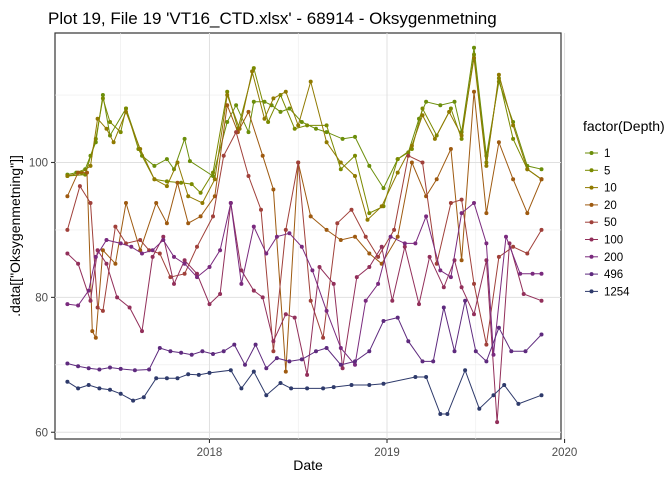 The height and width of the screenshot is (480, 672). Describe the element at coordinates (613, 241) in the screenshot. I see `legend-label: 100` at that location.